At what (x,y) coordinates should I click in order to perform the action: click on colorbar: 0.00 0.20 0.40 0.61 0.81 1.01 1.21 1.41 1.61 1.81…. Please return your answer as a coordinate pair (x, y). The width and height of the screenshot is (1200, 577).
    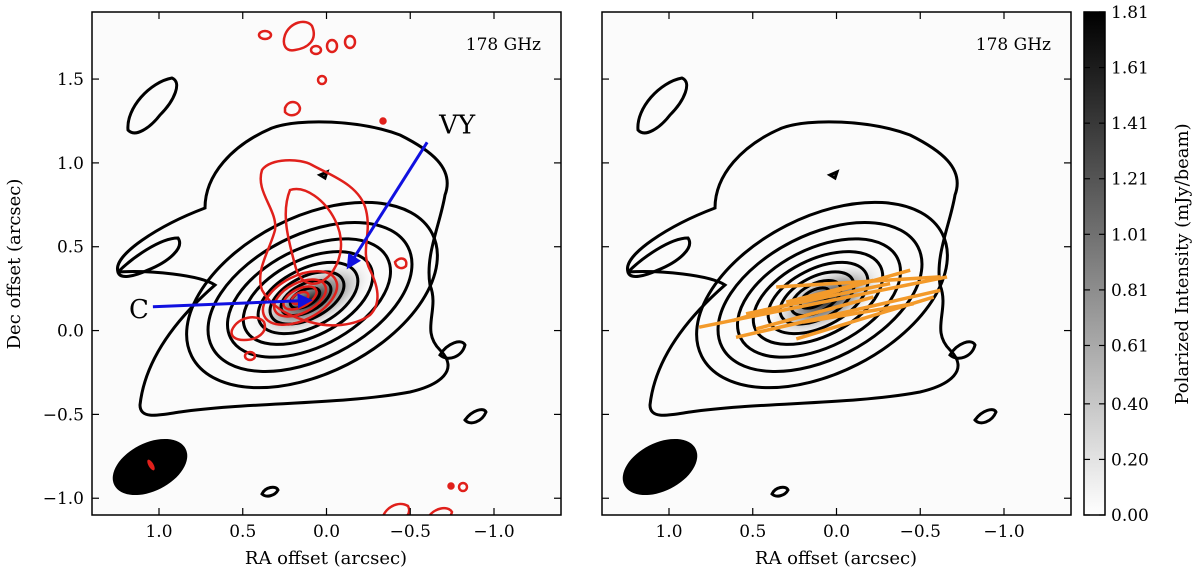
    Looking at the image, I should click on (1138, 264).